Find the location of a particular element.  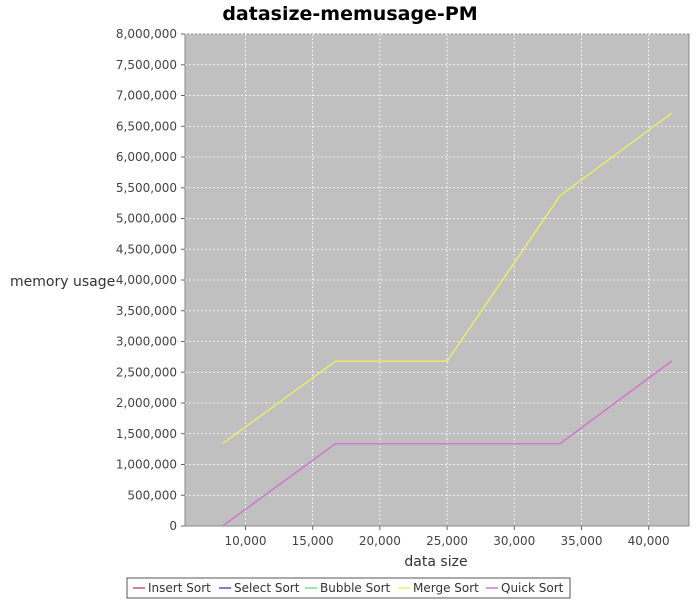

y-tick-label: 2,000,000 is located at coordinates (146, 403).